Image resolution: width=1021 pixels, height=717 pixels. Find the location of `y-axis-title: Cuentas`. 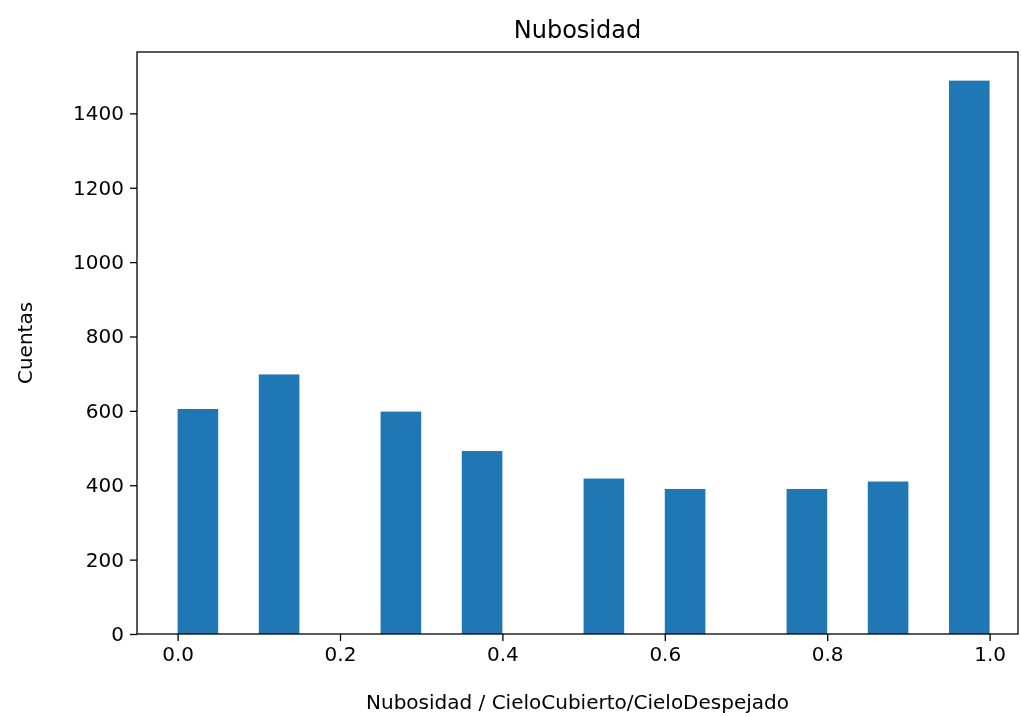

y-axis-title: Cuentas is located at coordinates (25, 343).